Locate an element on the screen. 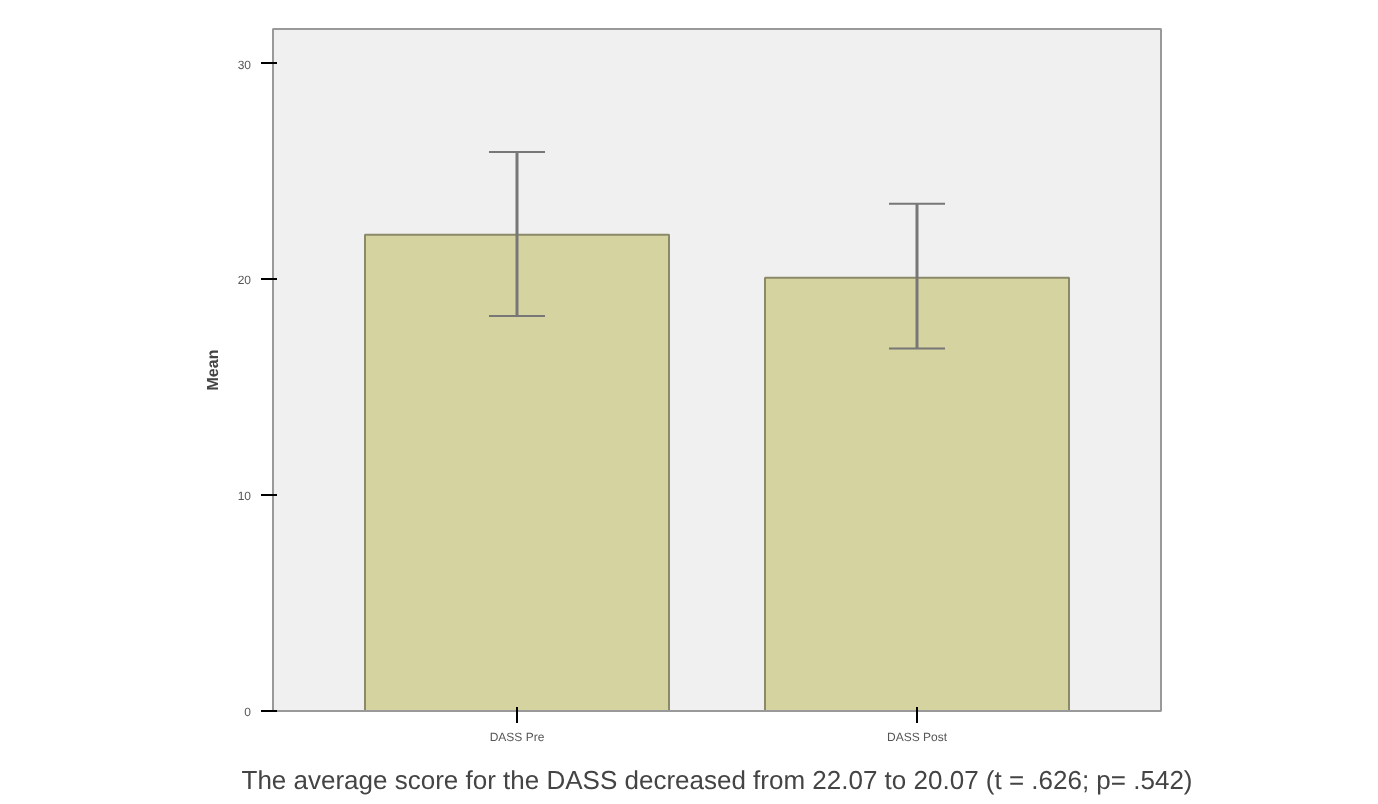 This screenshot has height=804, width=1378. y-axis-title: Mean is located at coordinates (212, 370).